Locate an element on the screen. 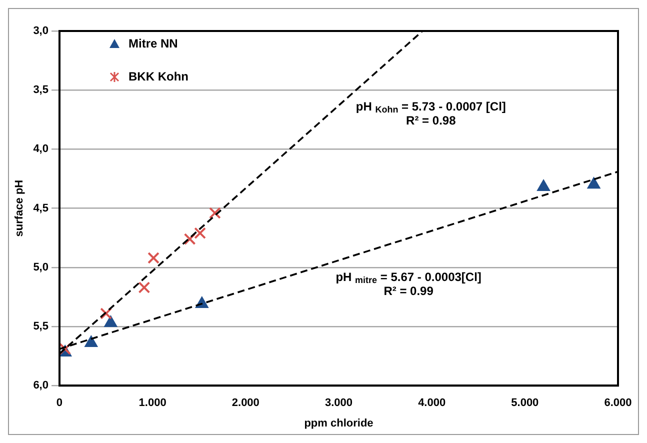 This screenshot has height=443, width=647. x-tick-label: 5.000 is located at coordinates (525, 403).